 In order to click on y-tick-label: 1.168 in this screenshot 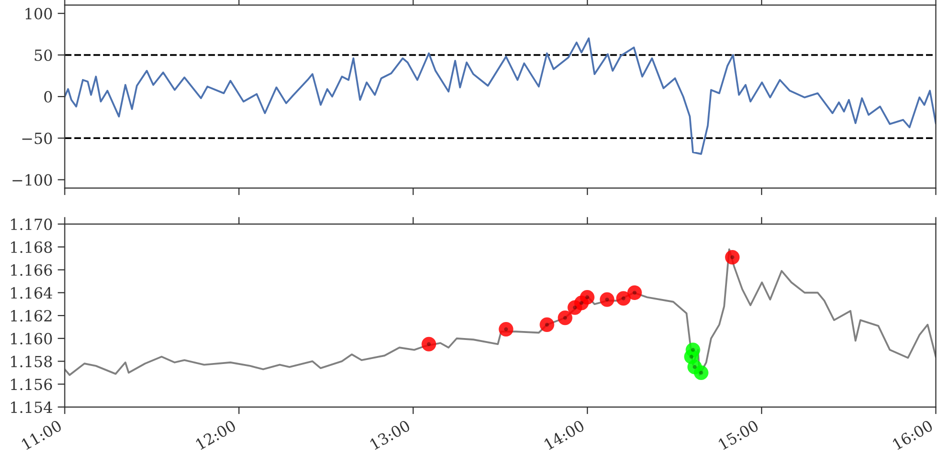, I will do `click(31, 247)`.